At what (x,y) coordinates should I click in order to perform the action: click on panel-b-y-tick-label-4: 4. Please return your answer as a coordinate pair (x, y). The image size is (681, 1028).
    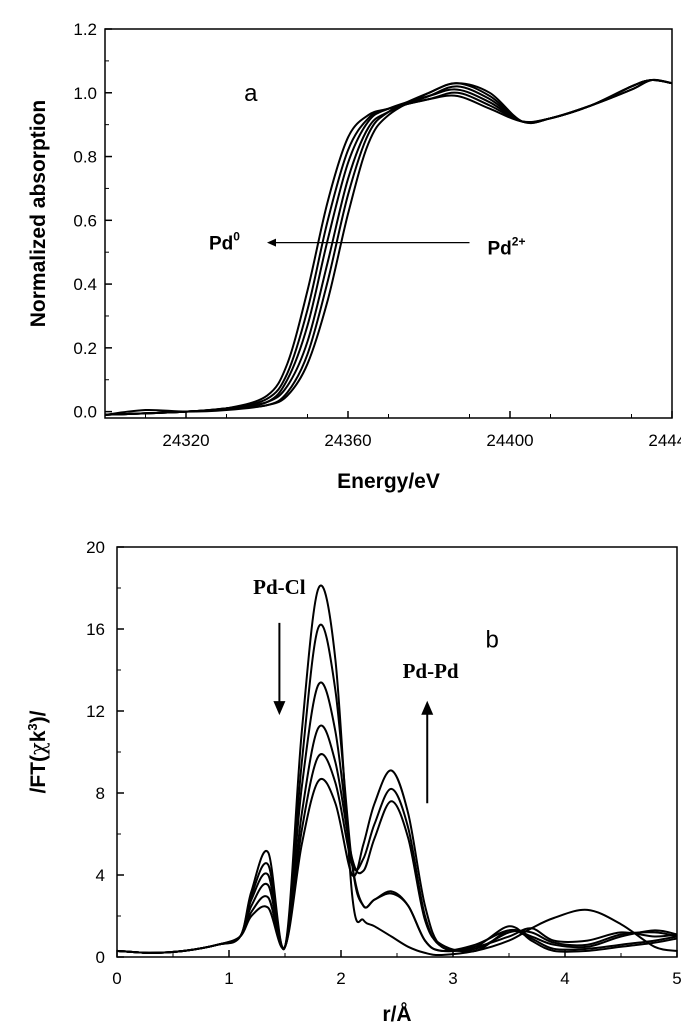
    Looking at the image, I should click on (100, 875).